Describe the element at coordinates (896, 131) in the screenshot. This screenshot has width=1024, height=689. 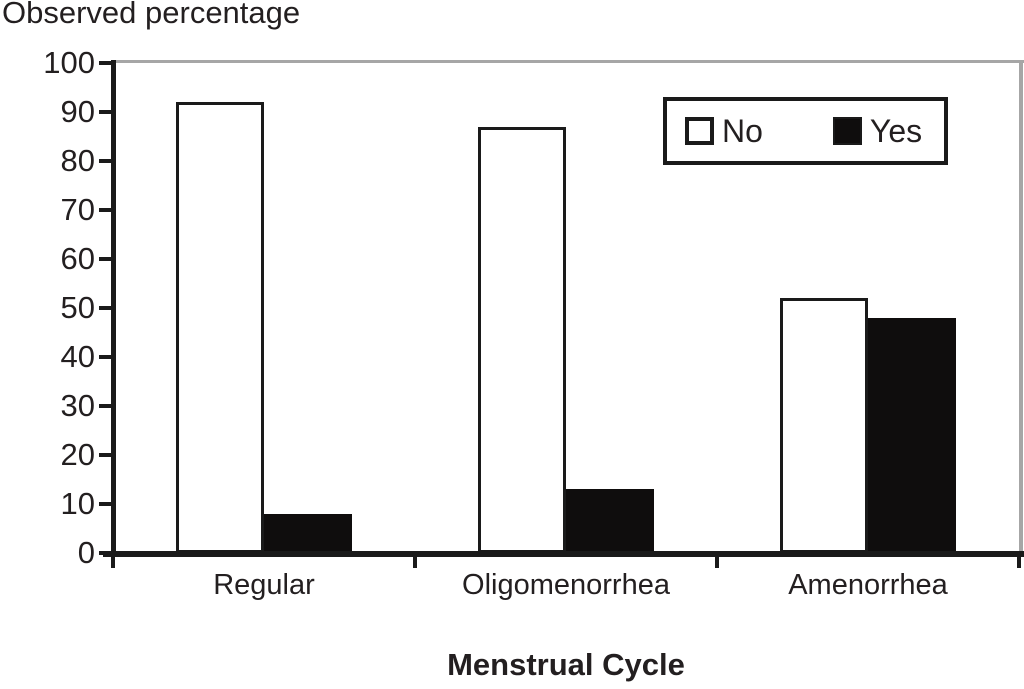
I see `legend-label-yes: Yes` at that location.